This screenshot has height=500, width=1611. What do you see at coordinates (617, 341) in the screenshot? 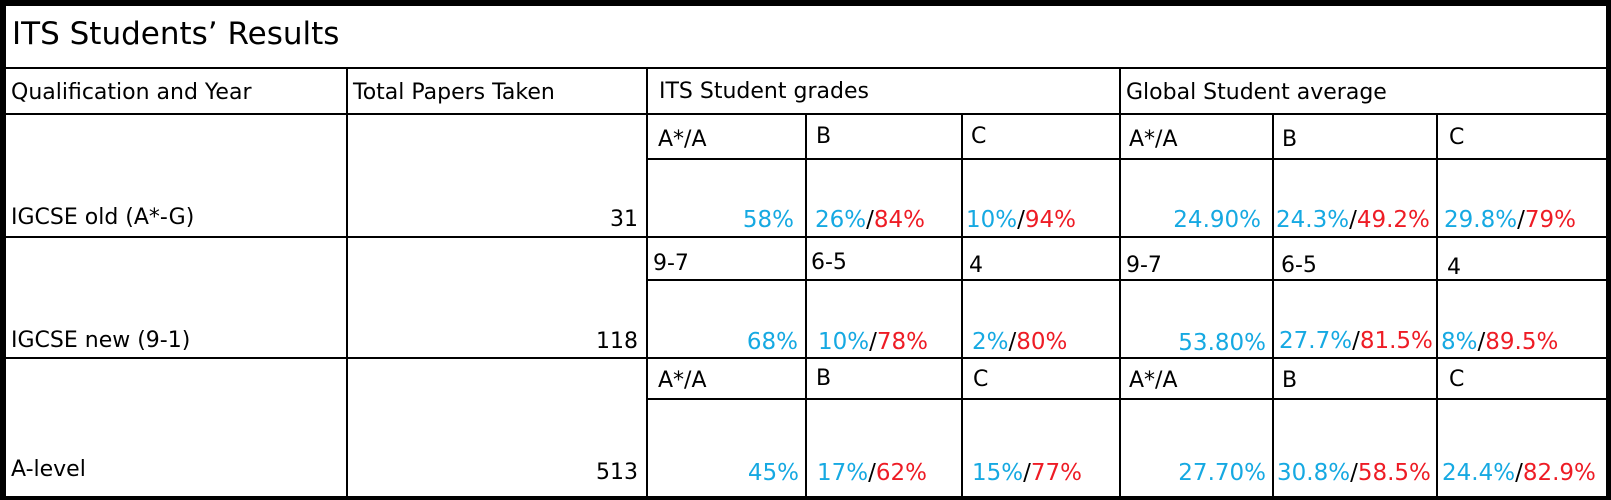
I see `total-papers-value: 118` at bounding box center [617, 341].